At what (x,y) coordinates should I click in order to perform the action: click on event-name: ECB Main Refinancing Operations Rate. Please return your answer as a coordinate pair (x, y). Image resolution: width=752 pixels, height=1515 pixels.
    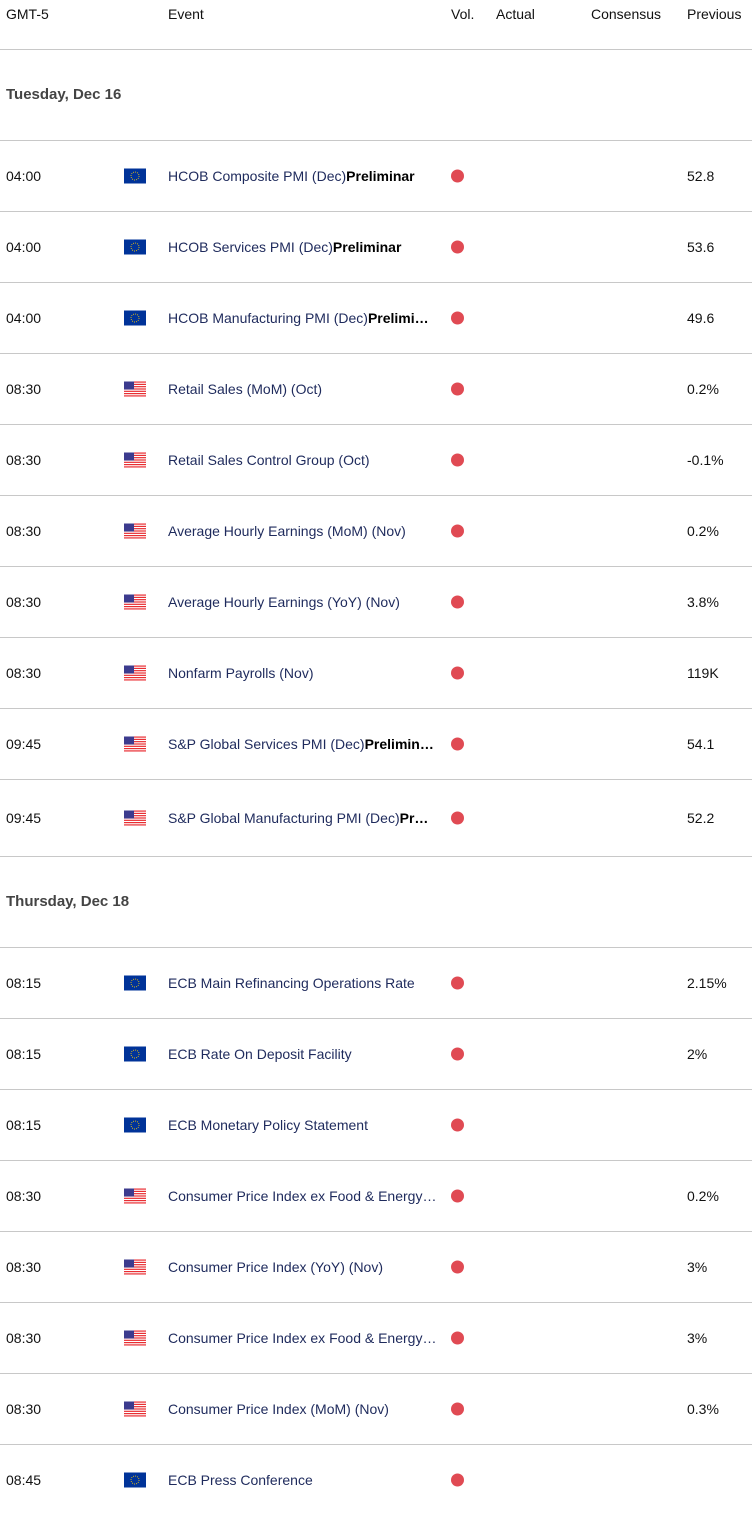
    Looking at the image, I should click on (308, 983).